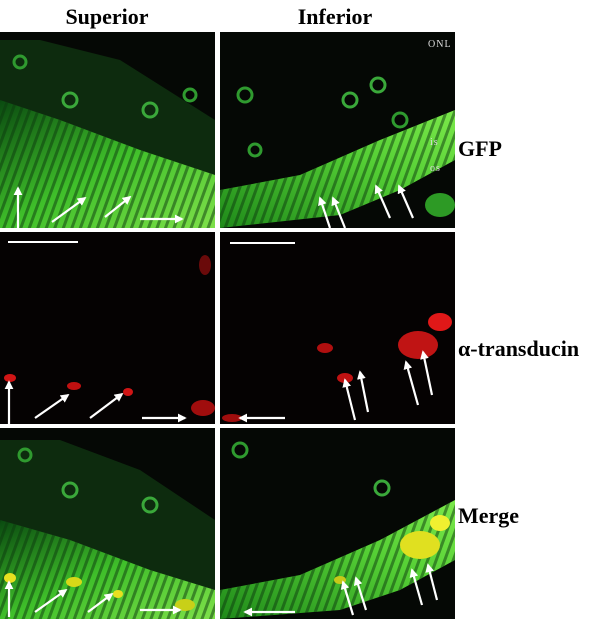 The height and width of the screenshot is (619, 600). What do you see at coordinates (107, 130) in the screenshot?
I see `panel-gfp-superior` at bounding box center [107, 130].